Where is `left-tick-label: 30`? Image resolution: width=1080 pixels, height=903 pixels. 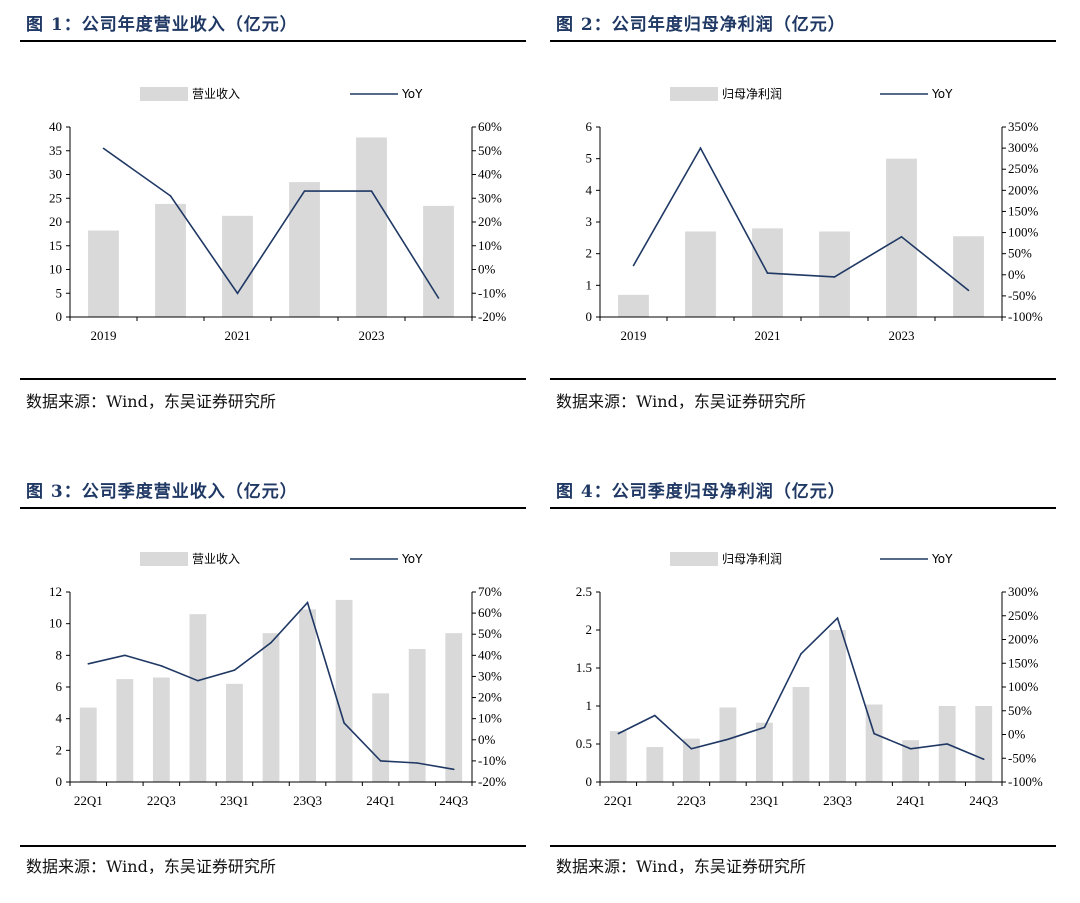 left-tick-label: 30 is located at coordinates (55, 174).